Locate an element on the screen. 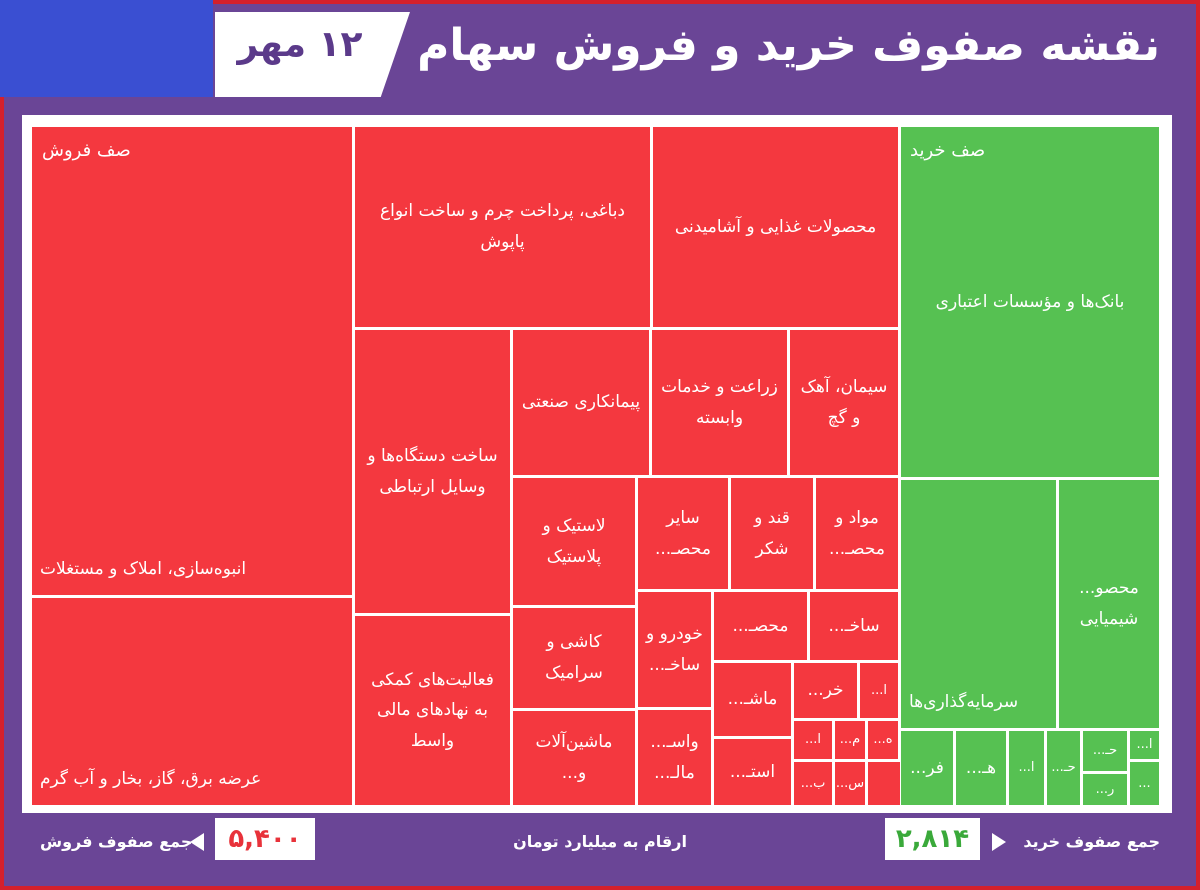  cell-label: بانک‌ها و مؤسسات اعتباری is located at coordinates (1030, 301).